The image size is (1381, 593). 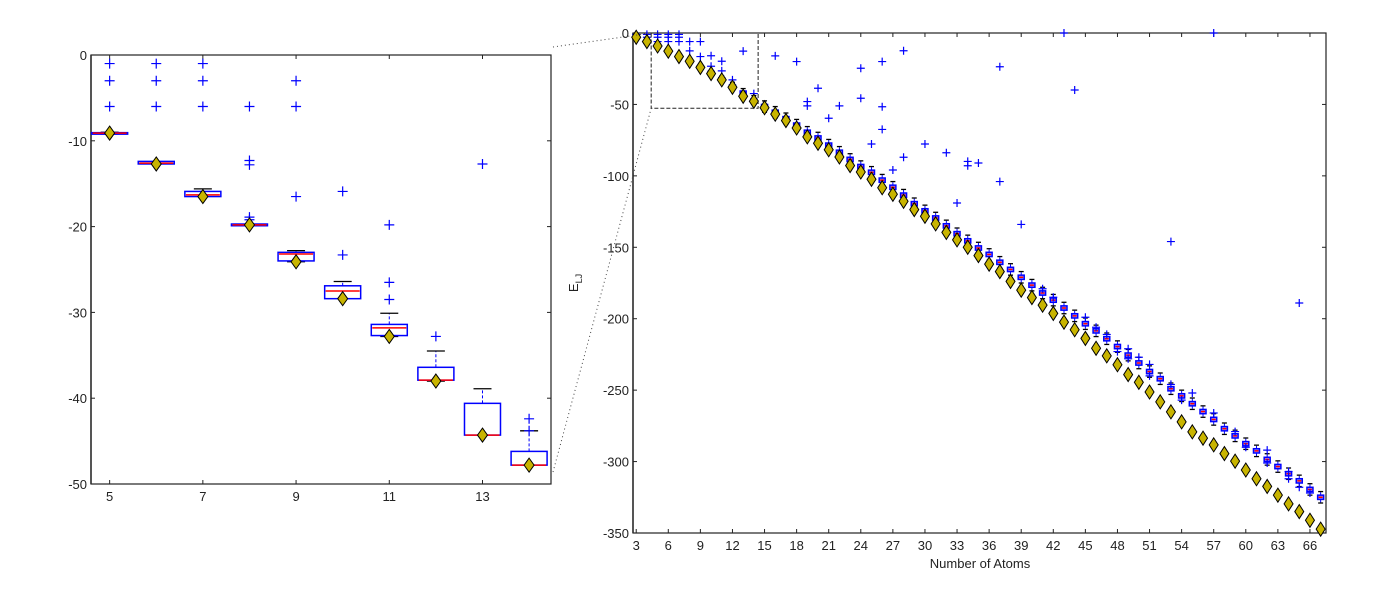 What do you see at coordinates (636, 545) in the screenshot?
I see `x-tick-label: 3` at bounding box center [636, 545].